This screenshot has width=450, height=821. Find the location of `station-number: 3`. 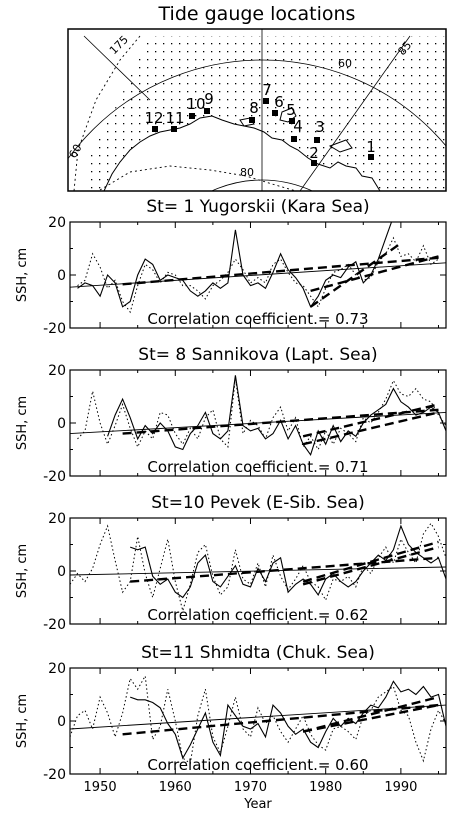

station-number: 3 is located at coordinates (320, 127).